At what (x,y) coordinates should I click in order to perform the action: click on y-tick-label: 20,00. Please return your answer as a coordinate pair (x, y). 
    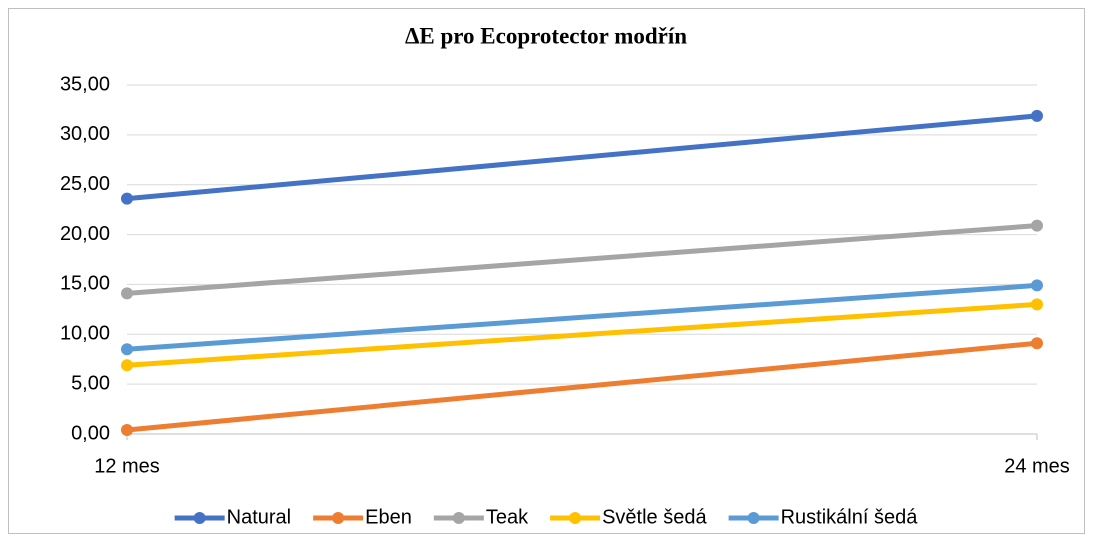
    Looking at the image, I should click on (85, 234).